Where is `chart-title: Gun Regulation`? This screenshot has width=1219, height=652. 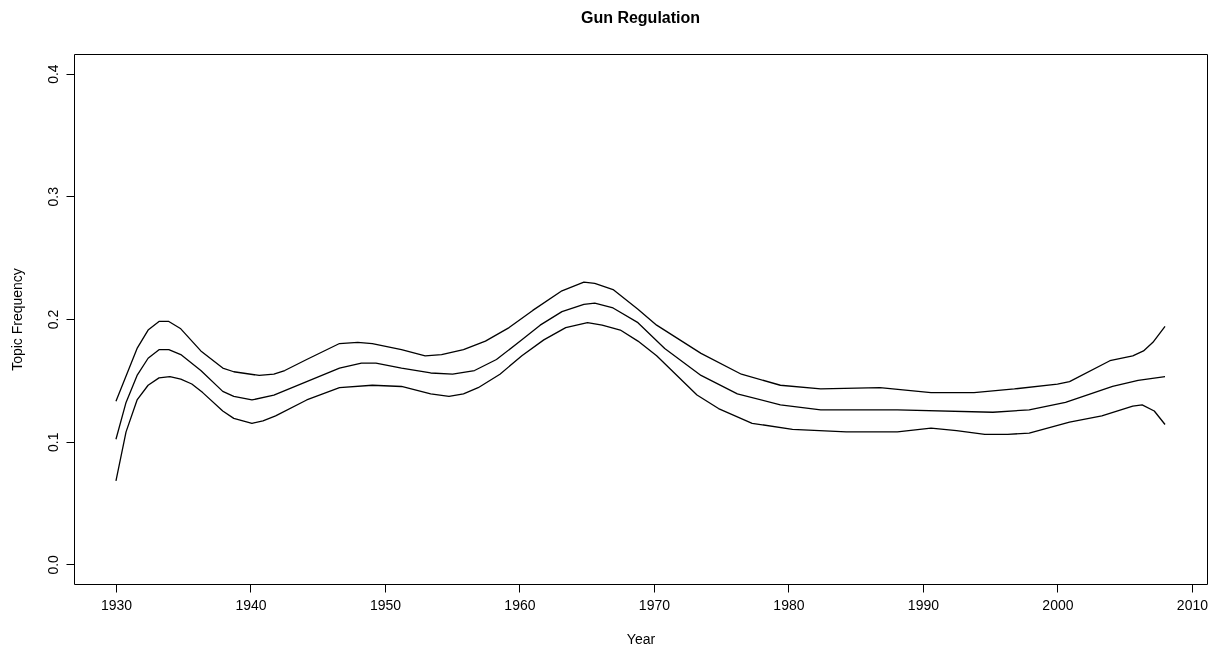
chart-title: Gun Regulation is located at coordinates (640, 17).